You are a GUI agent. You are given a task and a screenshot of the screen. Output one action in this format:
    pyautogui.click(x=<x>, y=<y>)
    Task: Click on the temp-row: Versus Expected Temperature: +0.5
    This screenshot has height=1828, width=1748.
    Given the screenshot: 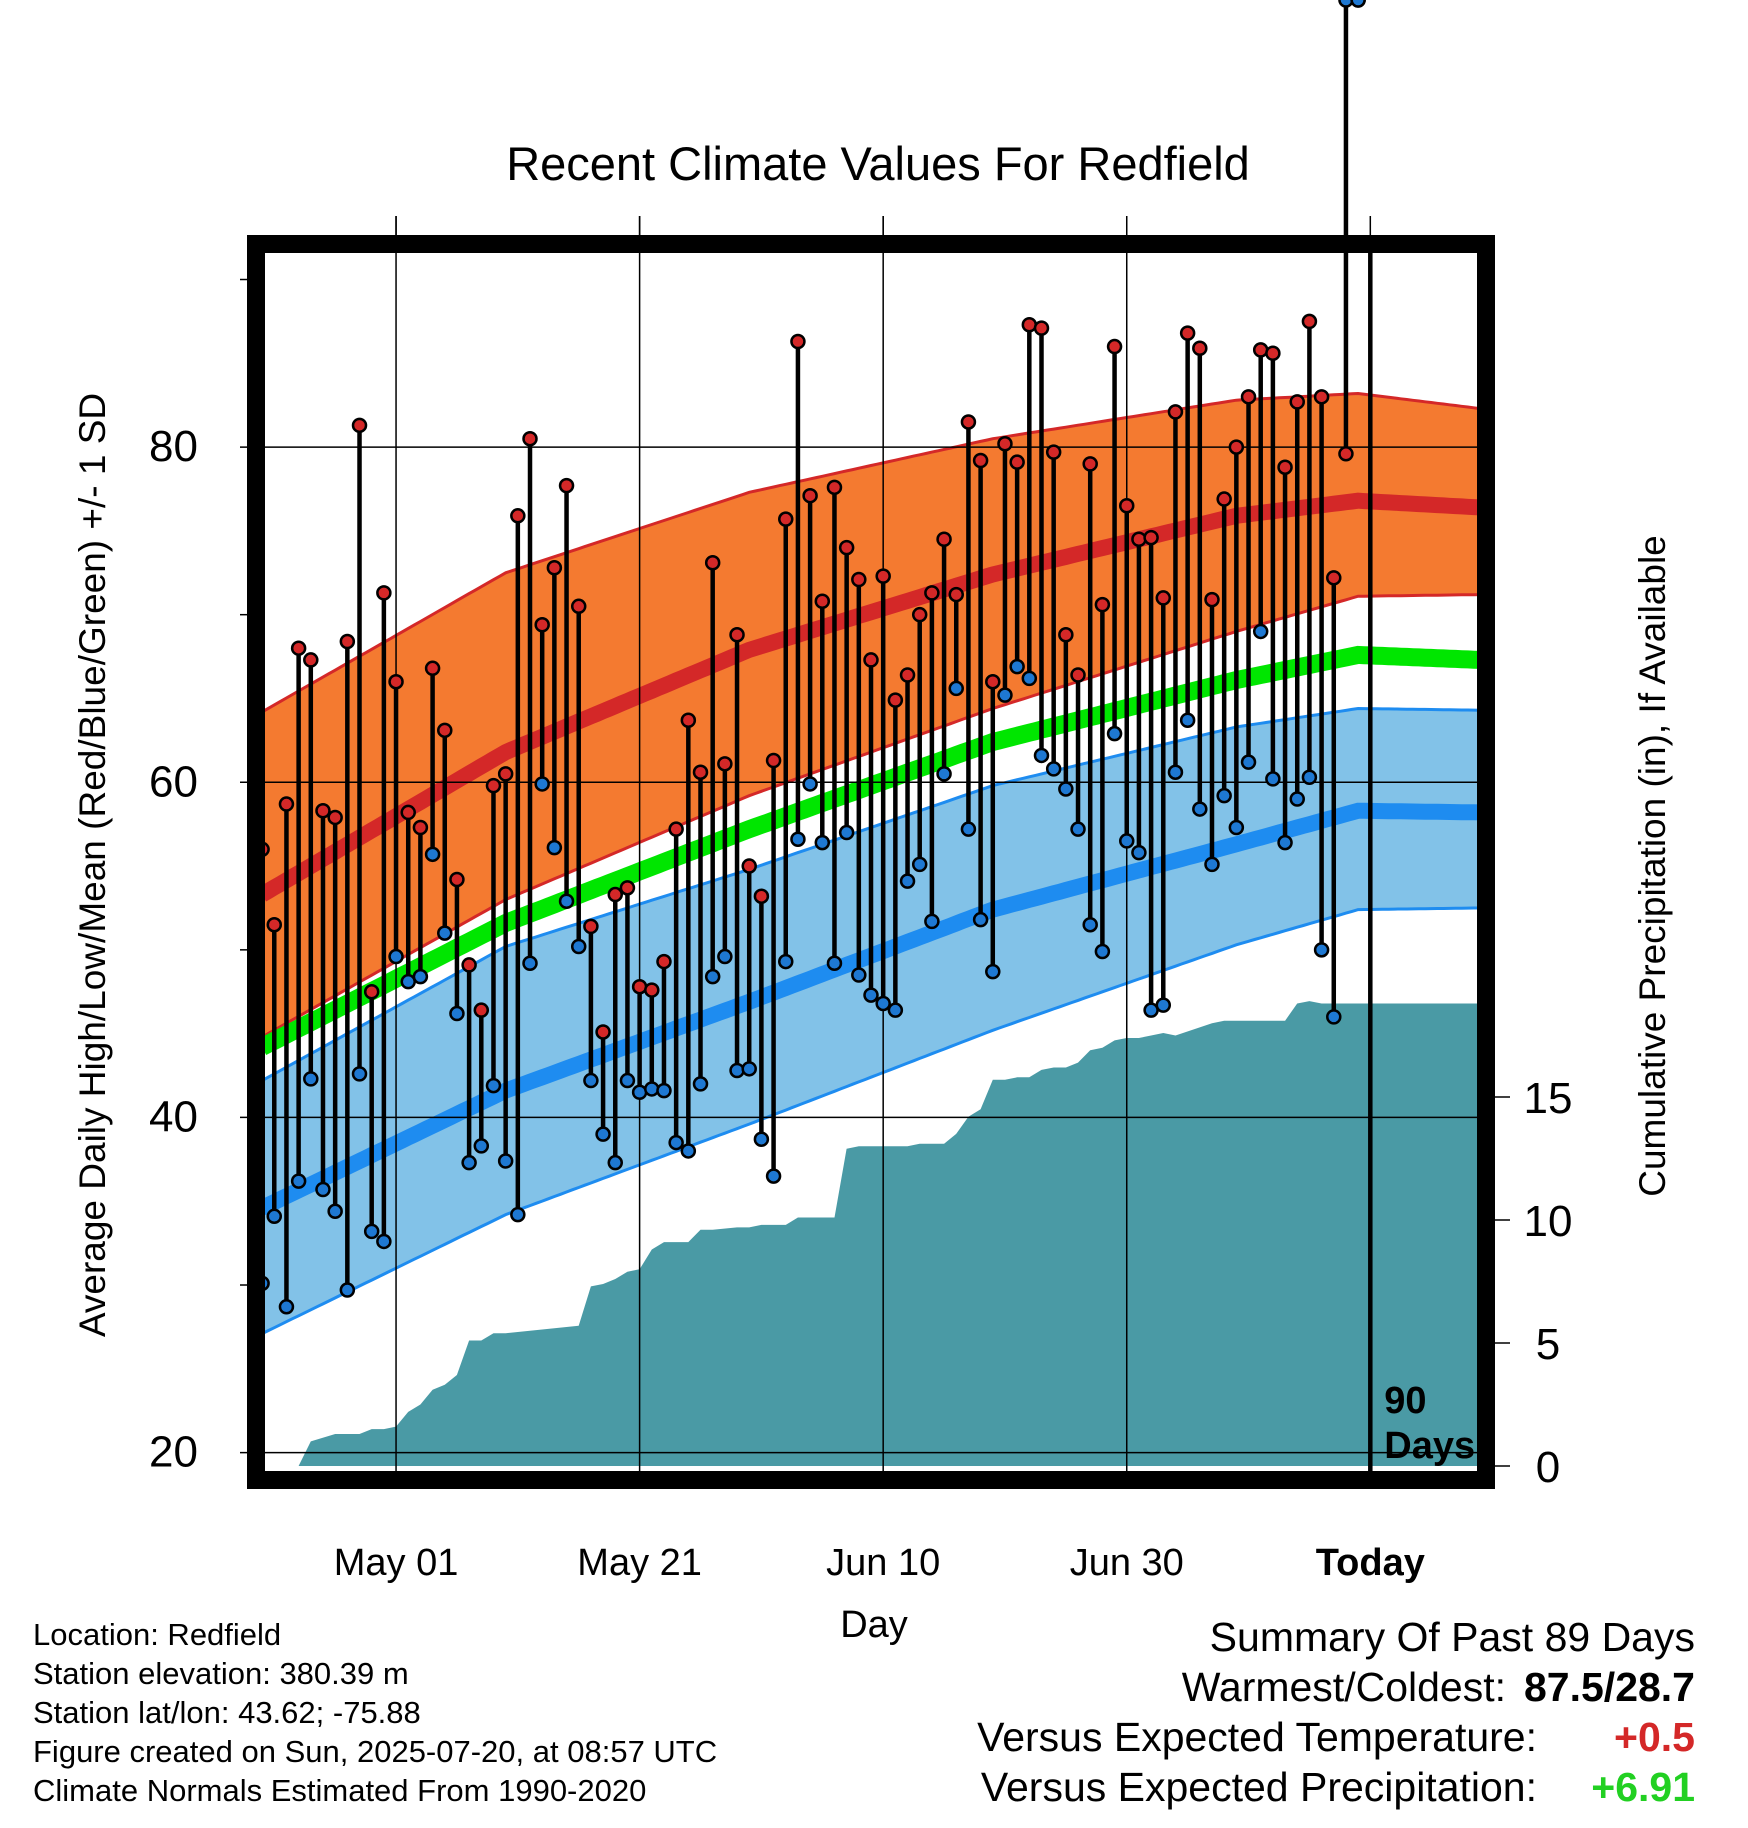 What is the action you would take?
    pyautogui.click(x=1336, y=1737)
    